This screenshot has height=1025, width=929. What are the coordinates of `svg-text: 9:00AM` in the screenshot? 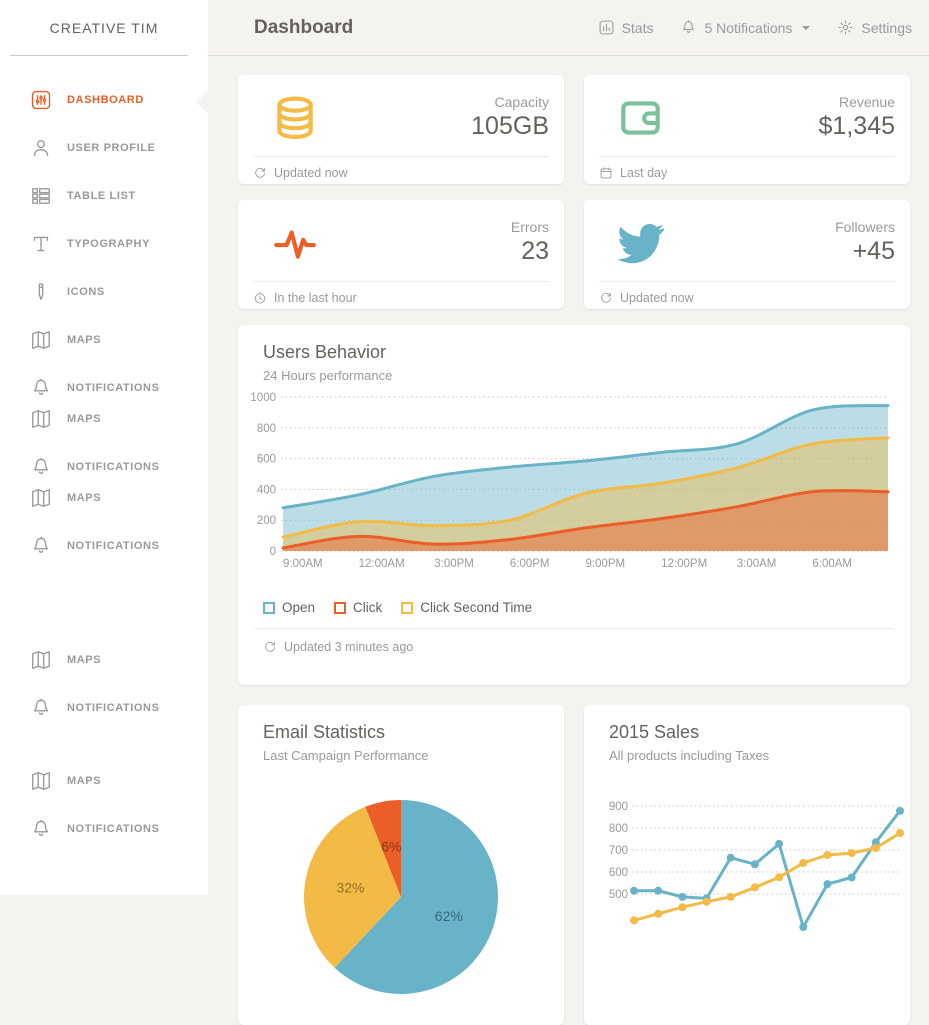 It's located at (303, 564).